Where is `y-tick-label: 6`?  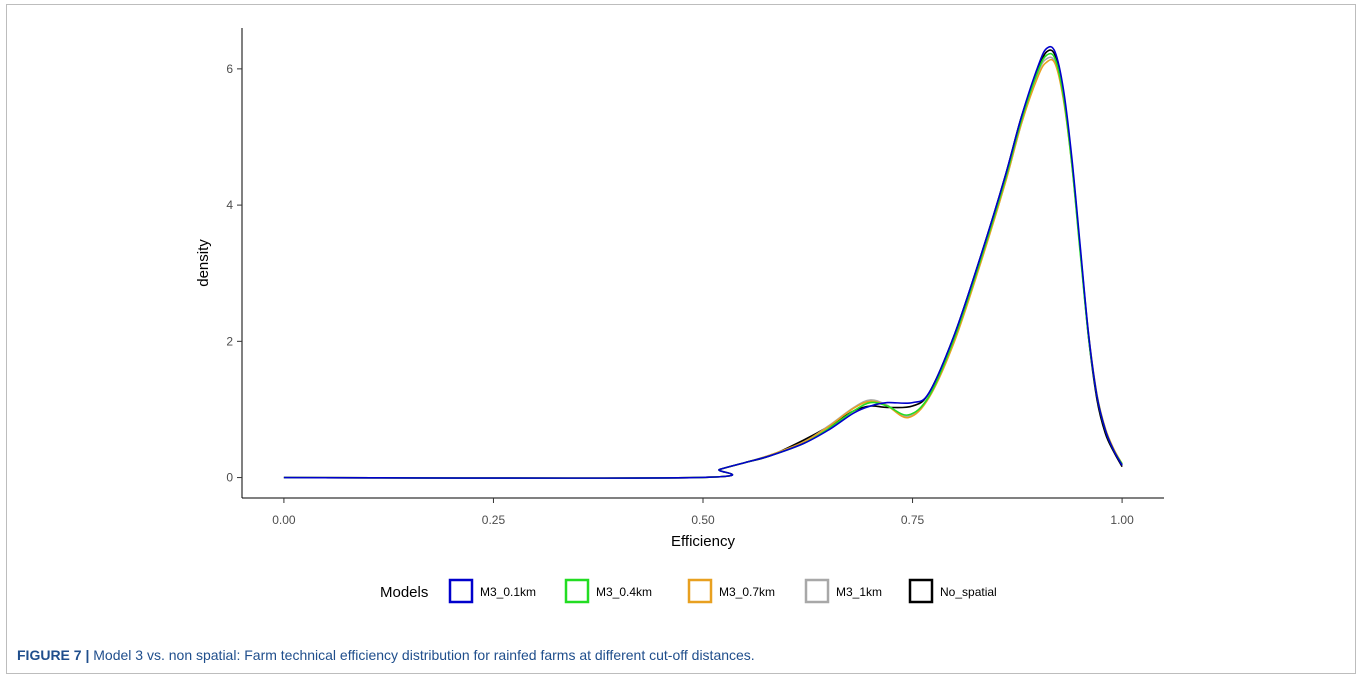
y-tick-label: 6 is located at coordinates (229, 69).